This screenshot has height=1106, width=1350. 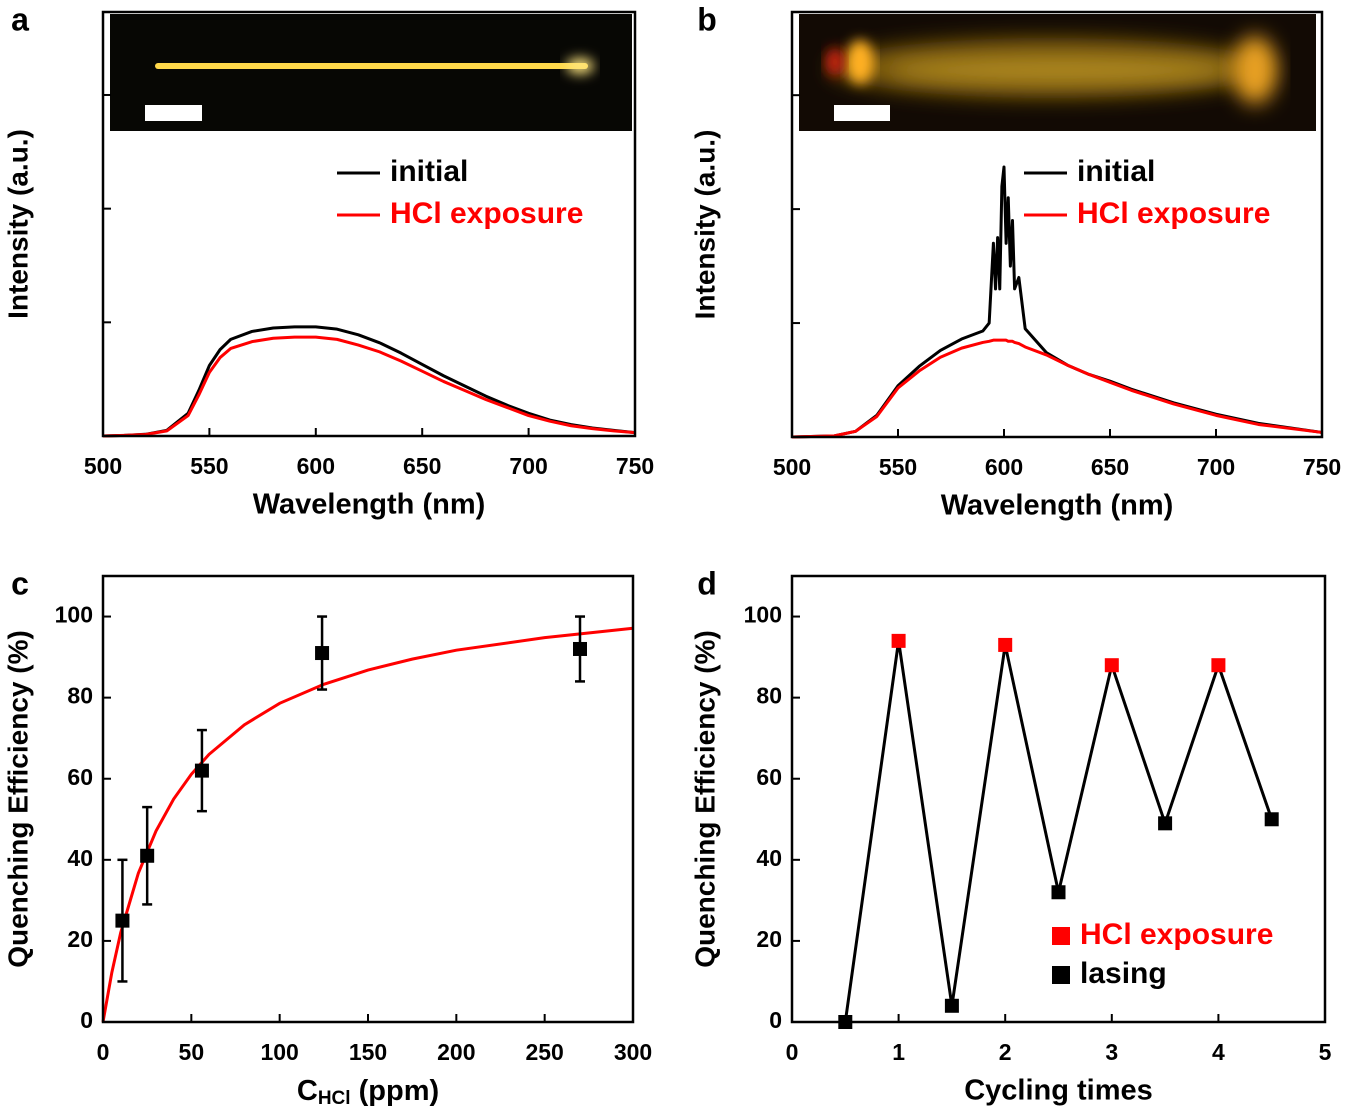 What do you see at coordinates (1111, 1052) in the screenshot?
I see `x-tick-label: 3` at bounding box center [1111, 1052].